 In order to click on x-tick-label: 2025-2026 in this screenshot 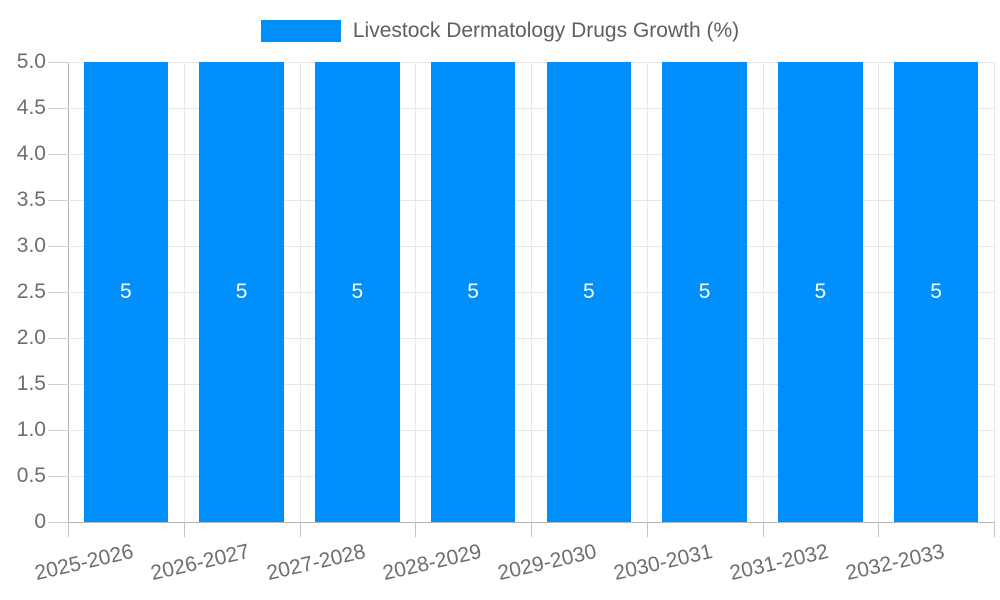, I will do `click(85, 563)`.